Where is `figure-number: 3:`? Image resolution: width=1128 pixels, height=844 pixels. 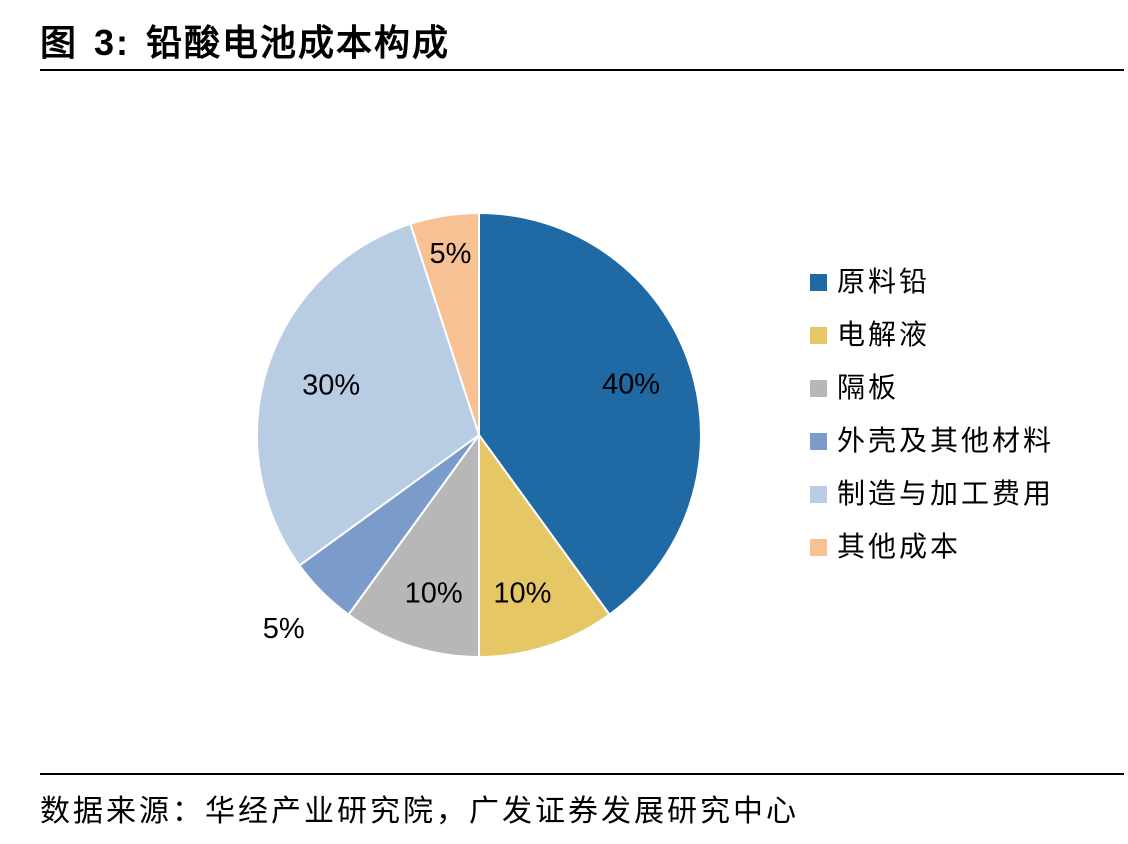 figure-number: 3: is located at coordinates (112, 42).